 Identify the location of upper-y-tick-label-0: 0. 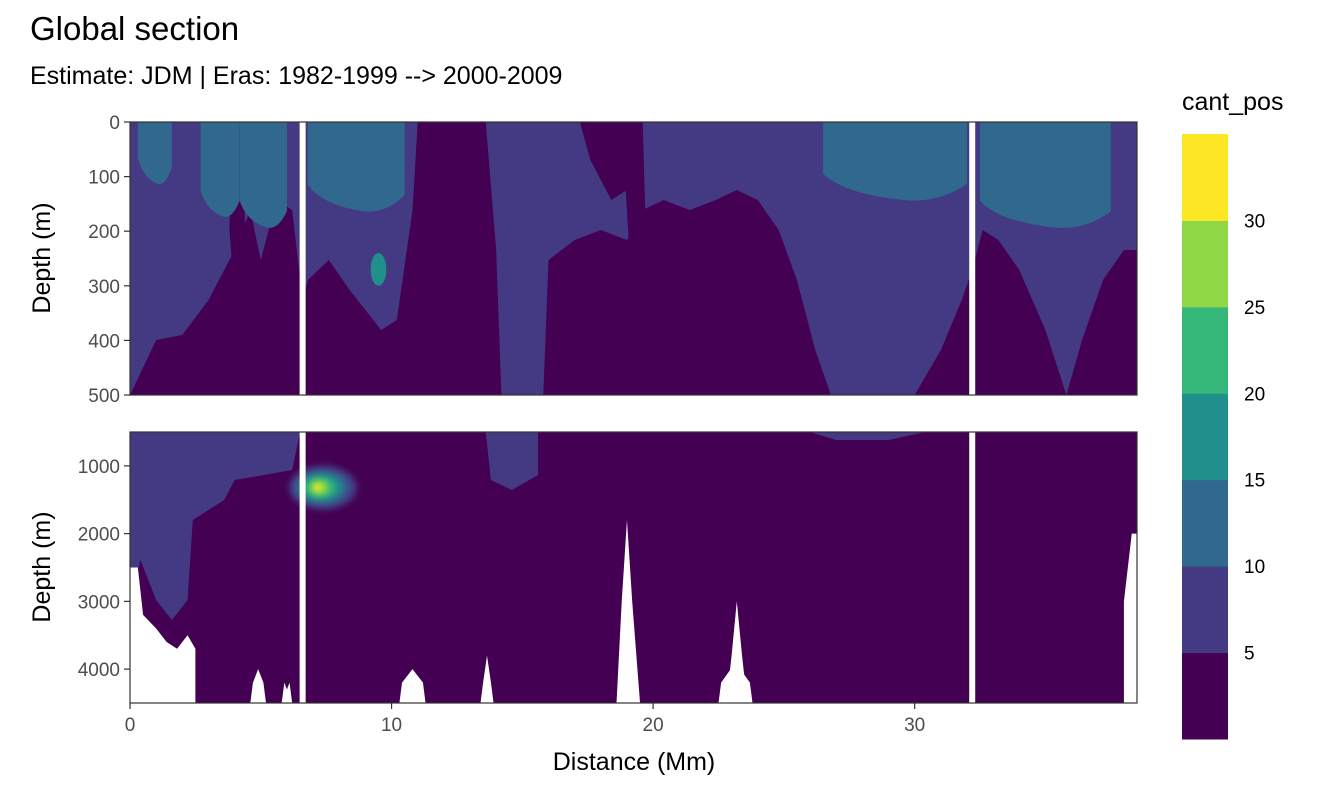
(114, 123).